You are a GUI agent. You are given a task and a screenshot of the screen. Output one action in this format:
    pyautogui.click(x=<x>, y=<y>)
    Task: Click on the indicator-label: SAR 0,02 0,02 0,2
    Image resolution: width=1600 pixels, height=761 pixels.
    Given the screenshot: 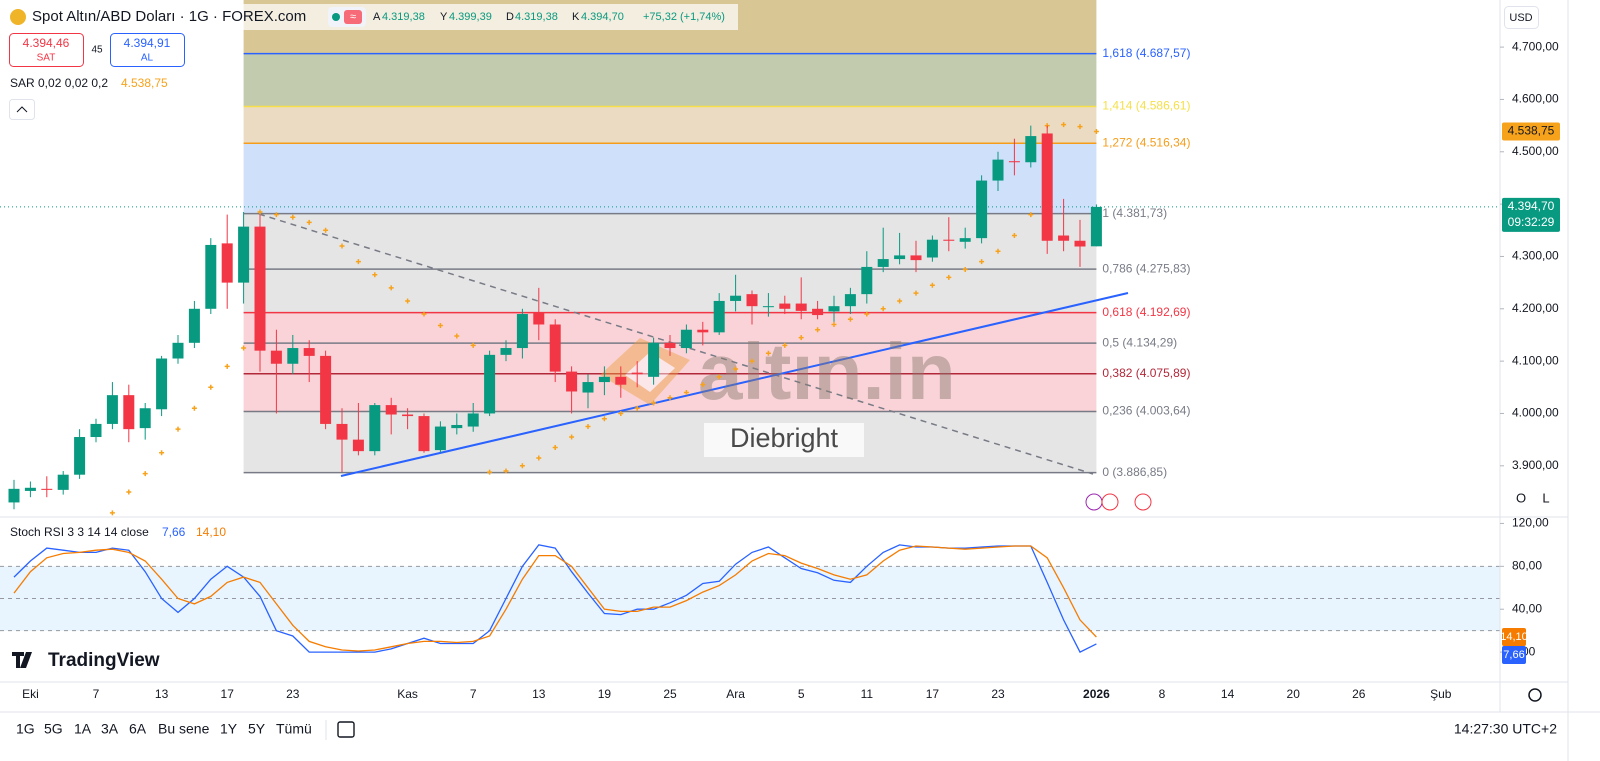 What is the action you would take?
    pyautogui.click(x=59, y=83)
    